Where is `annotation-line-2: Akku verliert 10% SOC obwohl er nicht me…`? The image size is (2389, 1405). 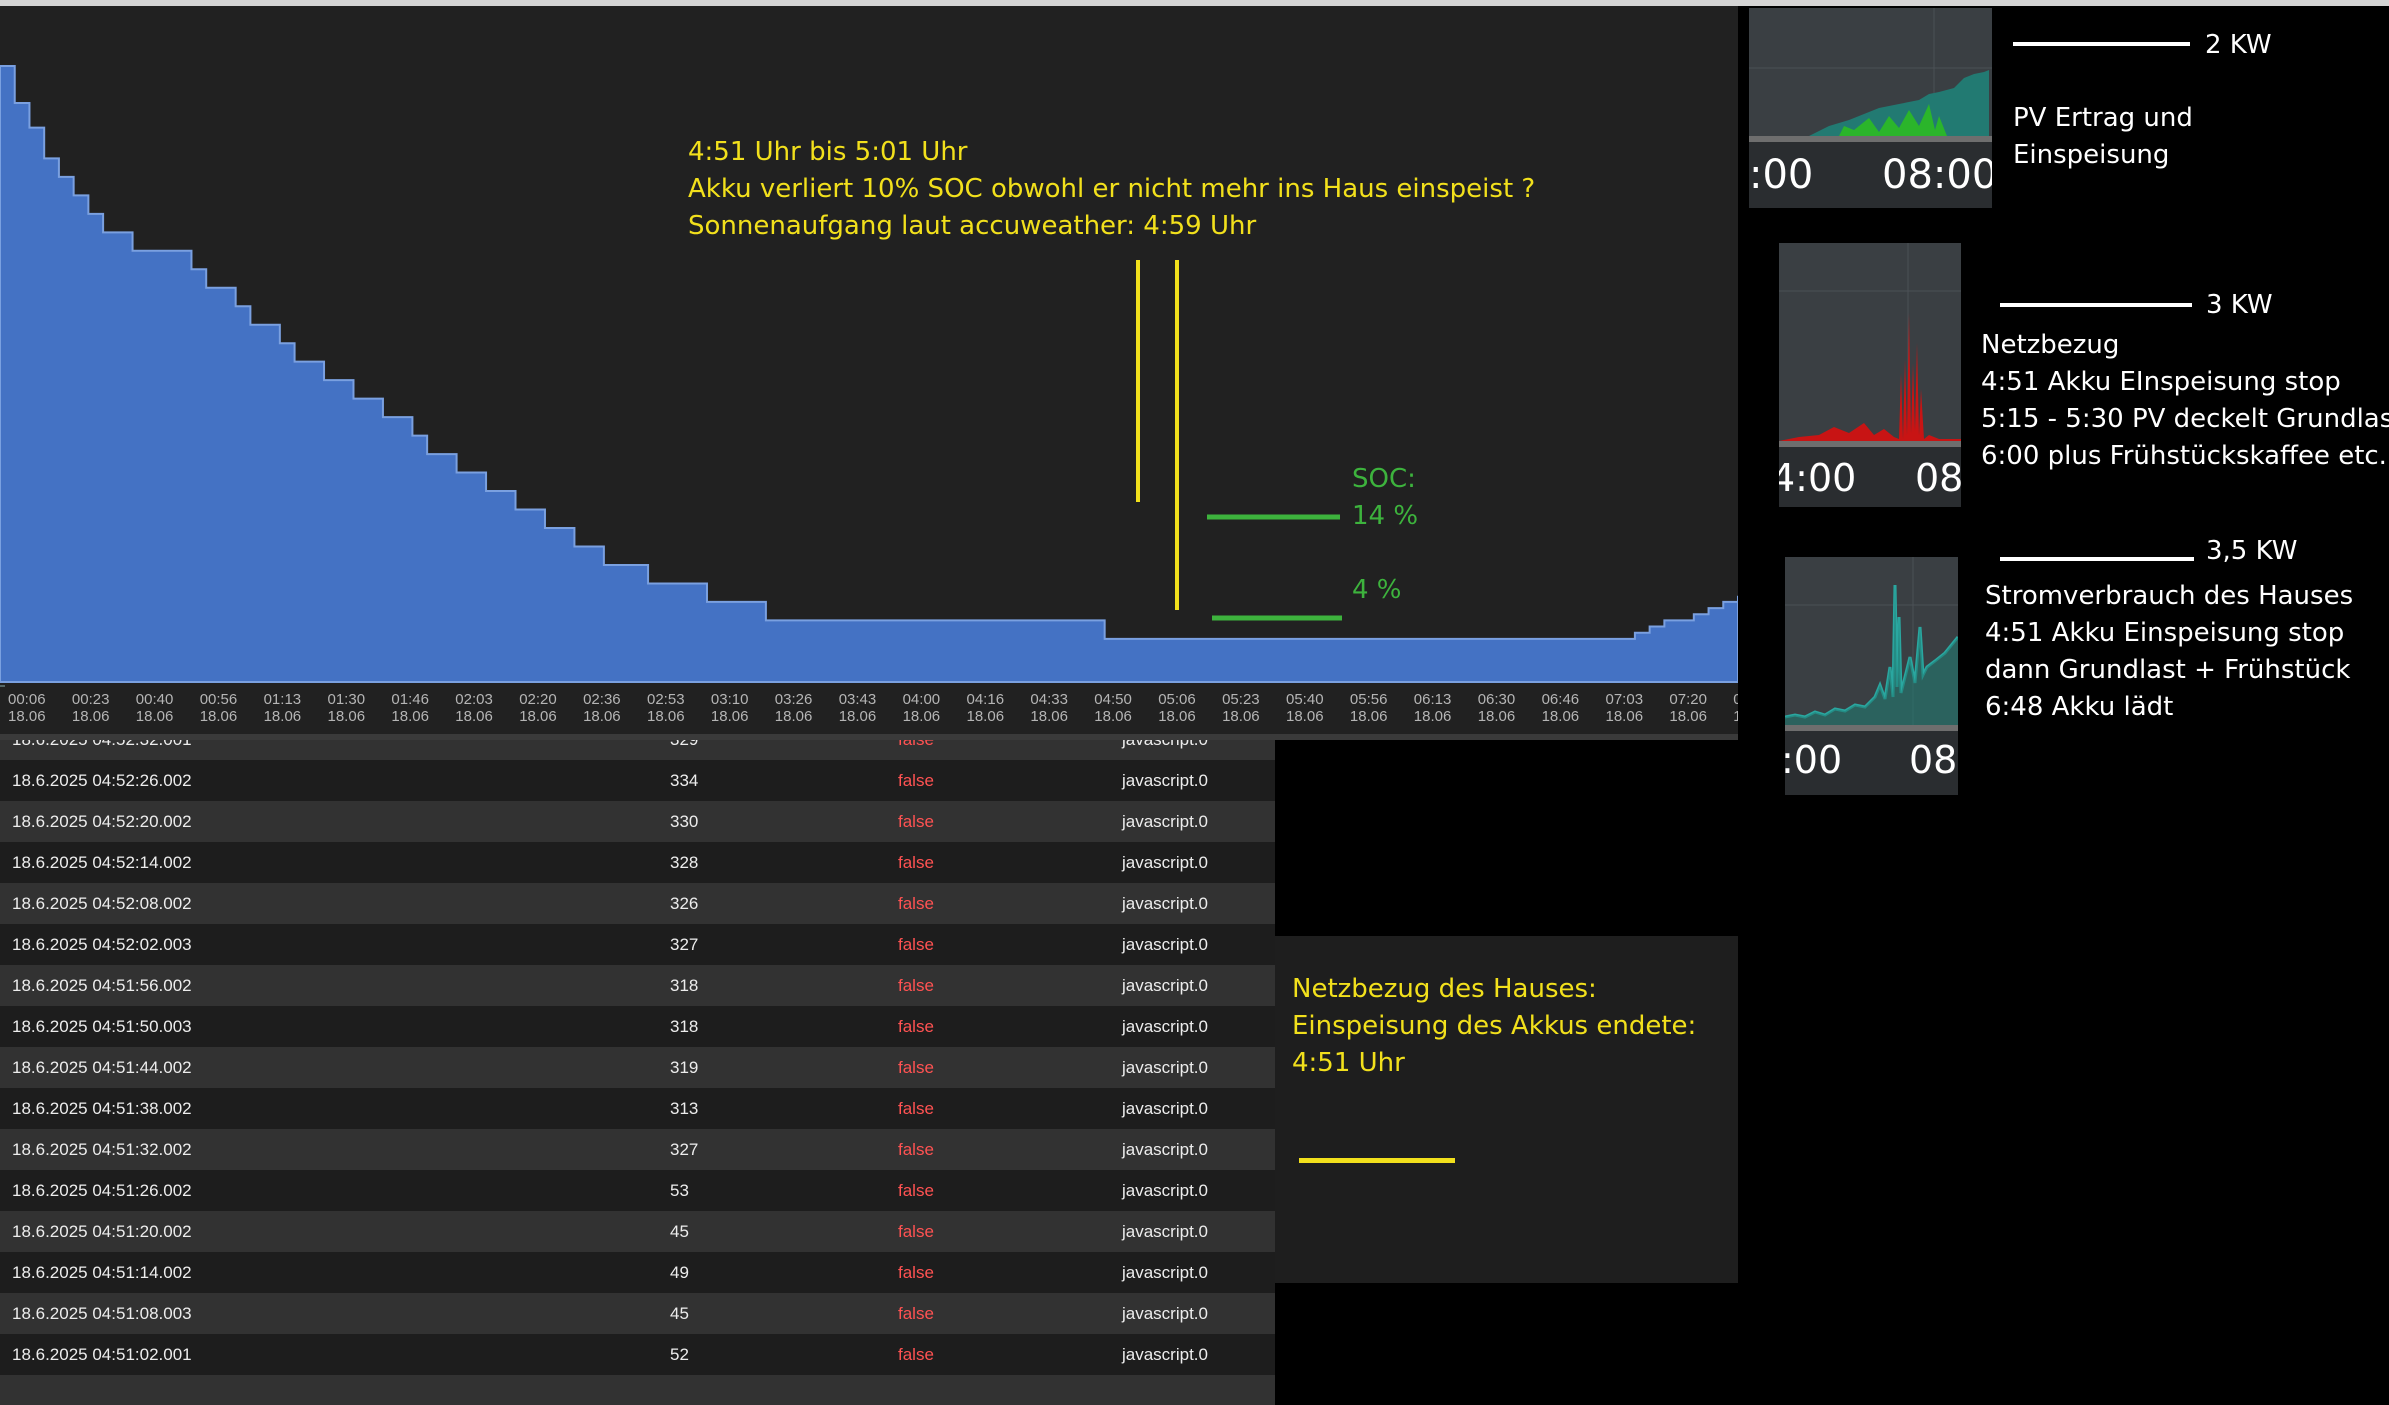
annotation-line-2: Akku verliert 10% SOC obwohl er nicht me… is located at coordinates (1112, 189).